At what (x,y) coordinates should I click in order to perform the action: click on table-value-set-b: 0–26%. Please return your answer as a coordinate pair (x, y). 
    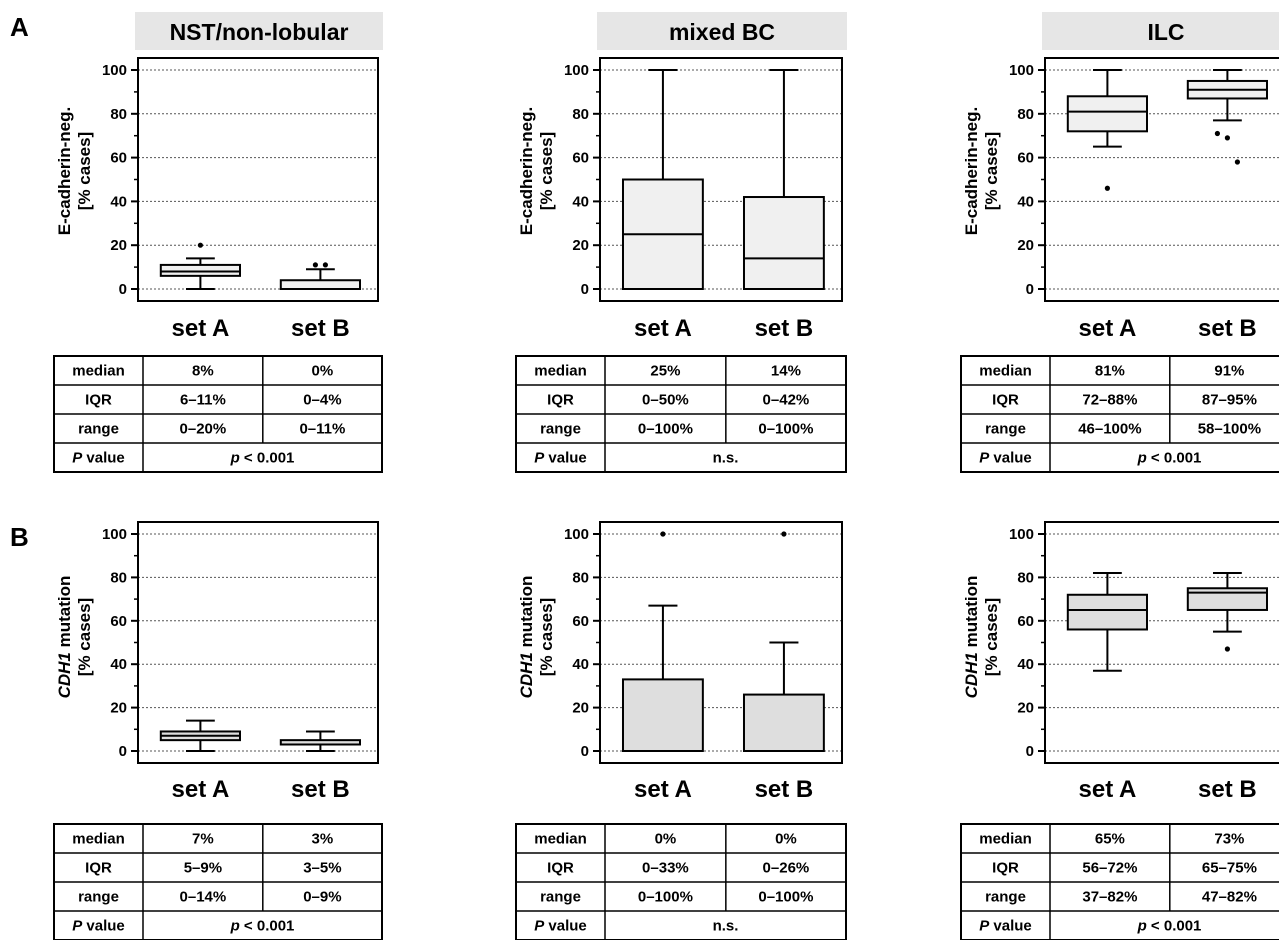
    Looking at the image, I should click on (786, 868).